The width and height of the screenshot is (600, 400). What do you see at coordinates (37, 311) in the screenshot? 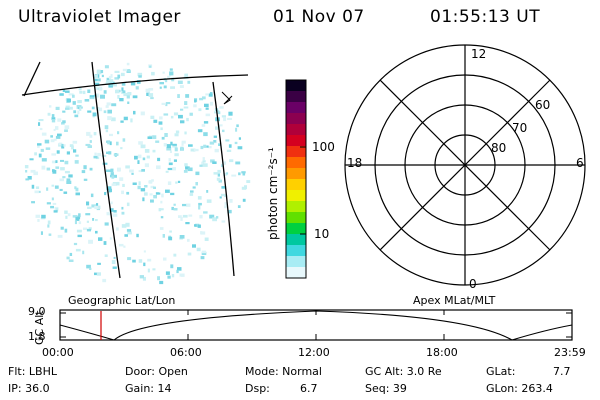
I see `timeline-ytick-label-9: 9.0` at bounding box center [37, 311].